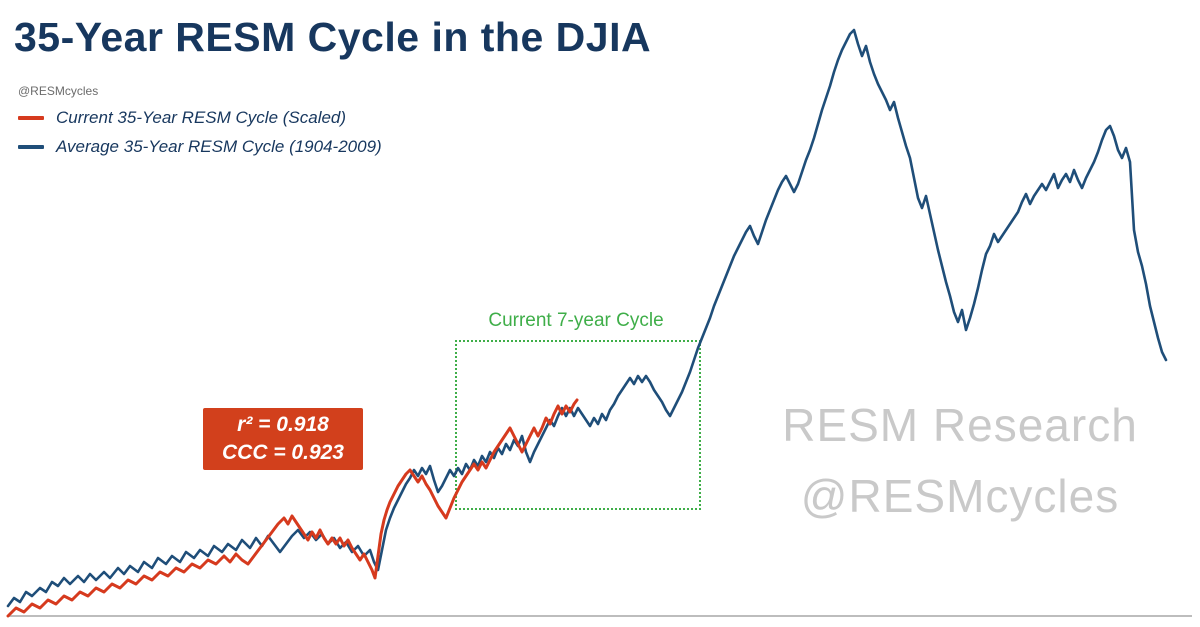  Describe the element at coordinates (578, 425) in the screenshot. I see `cycle-box` at that location.